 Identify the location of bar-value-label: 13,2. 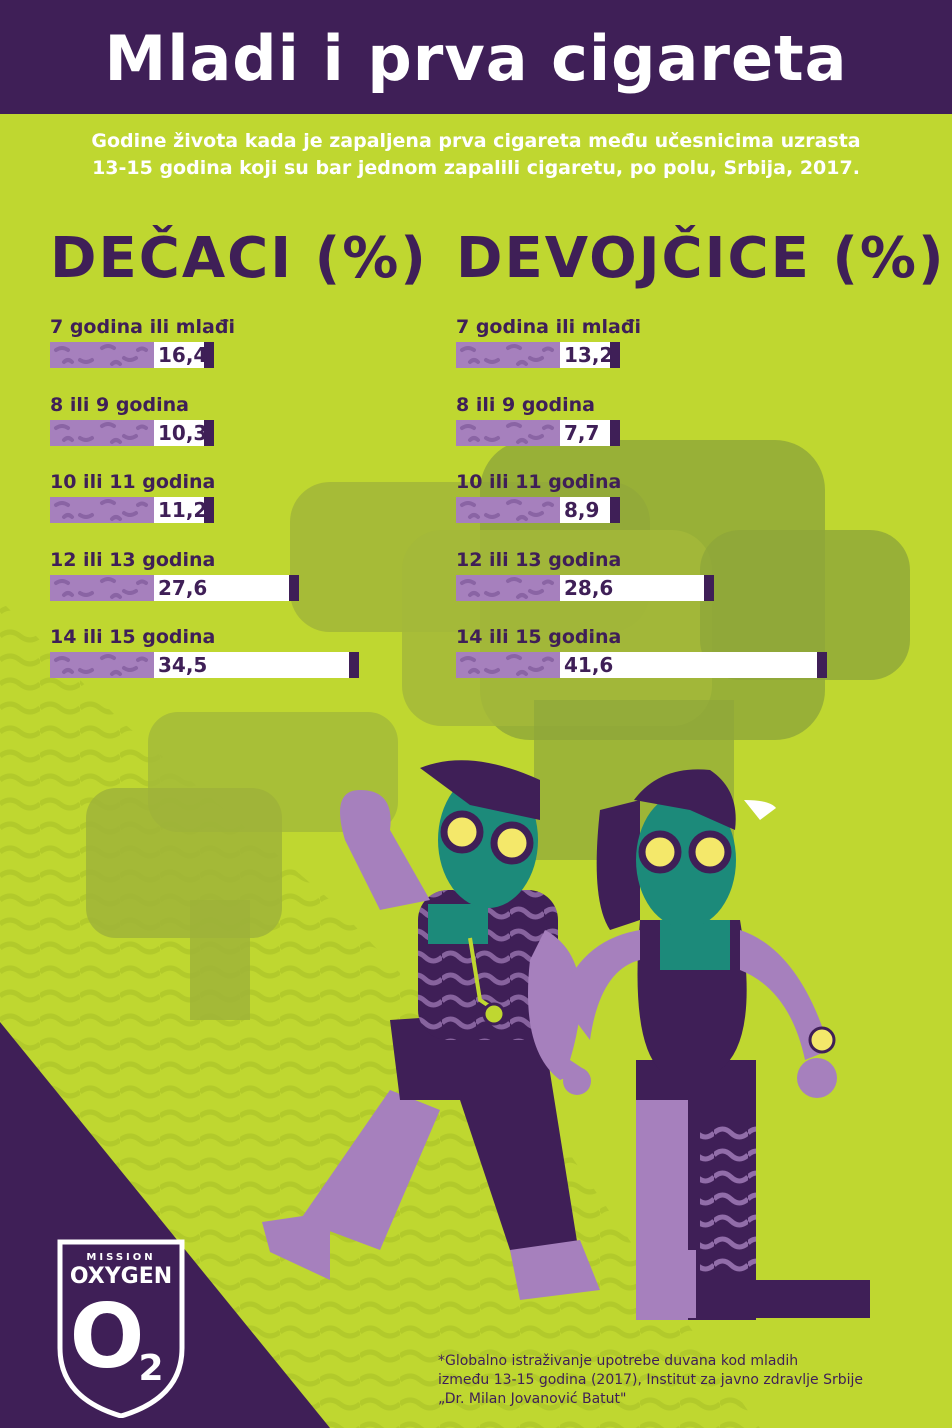
(589, 355).